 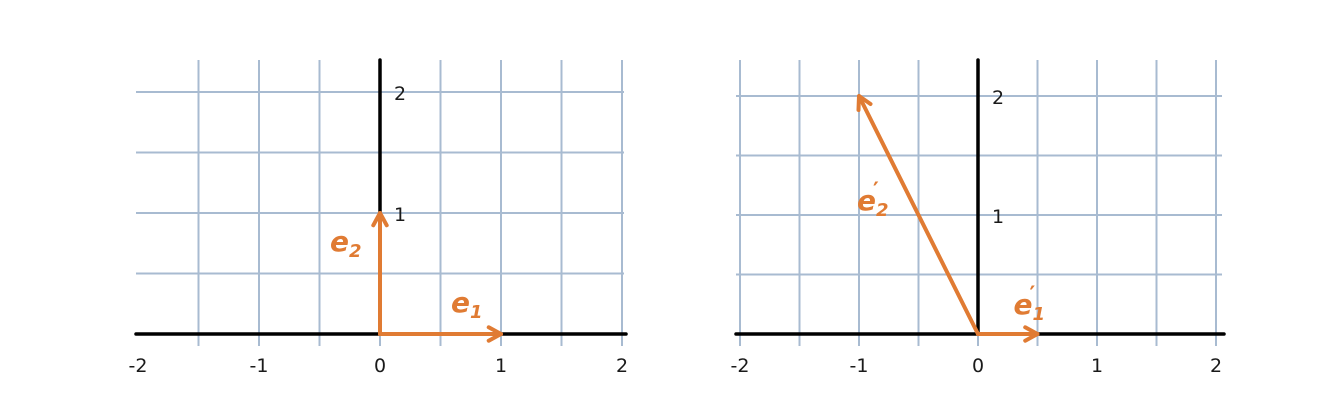 I want to click on vector-e2-prime: e2′, so click(x=918, y=215).